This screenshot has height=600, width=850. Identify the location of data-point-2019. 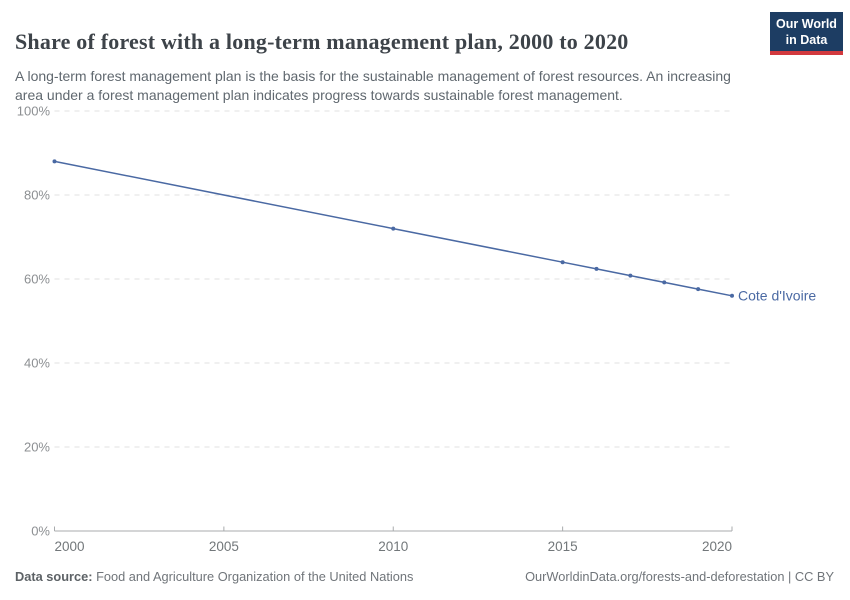
(698, 289).